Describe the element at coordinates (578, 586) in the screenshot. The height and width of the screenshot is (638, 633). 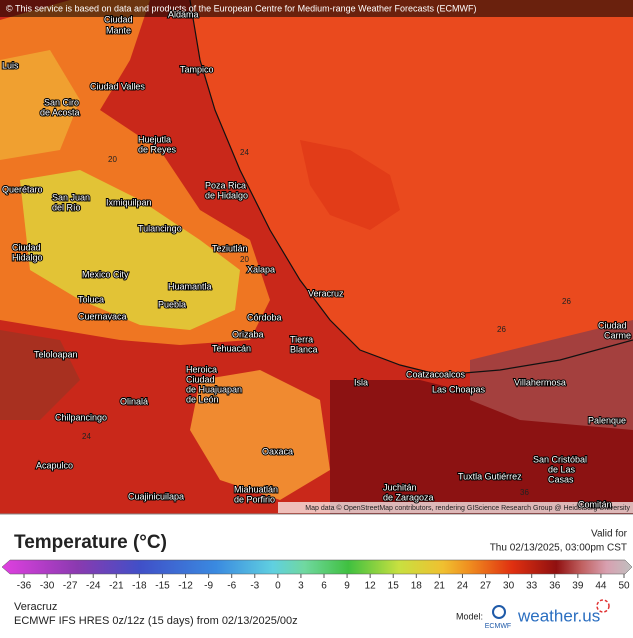
I see `colorbar-tick-label: 39` at that location.